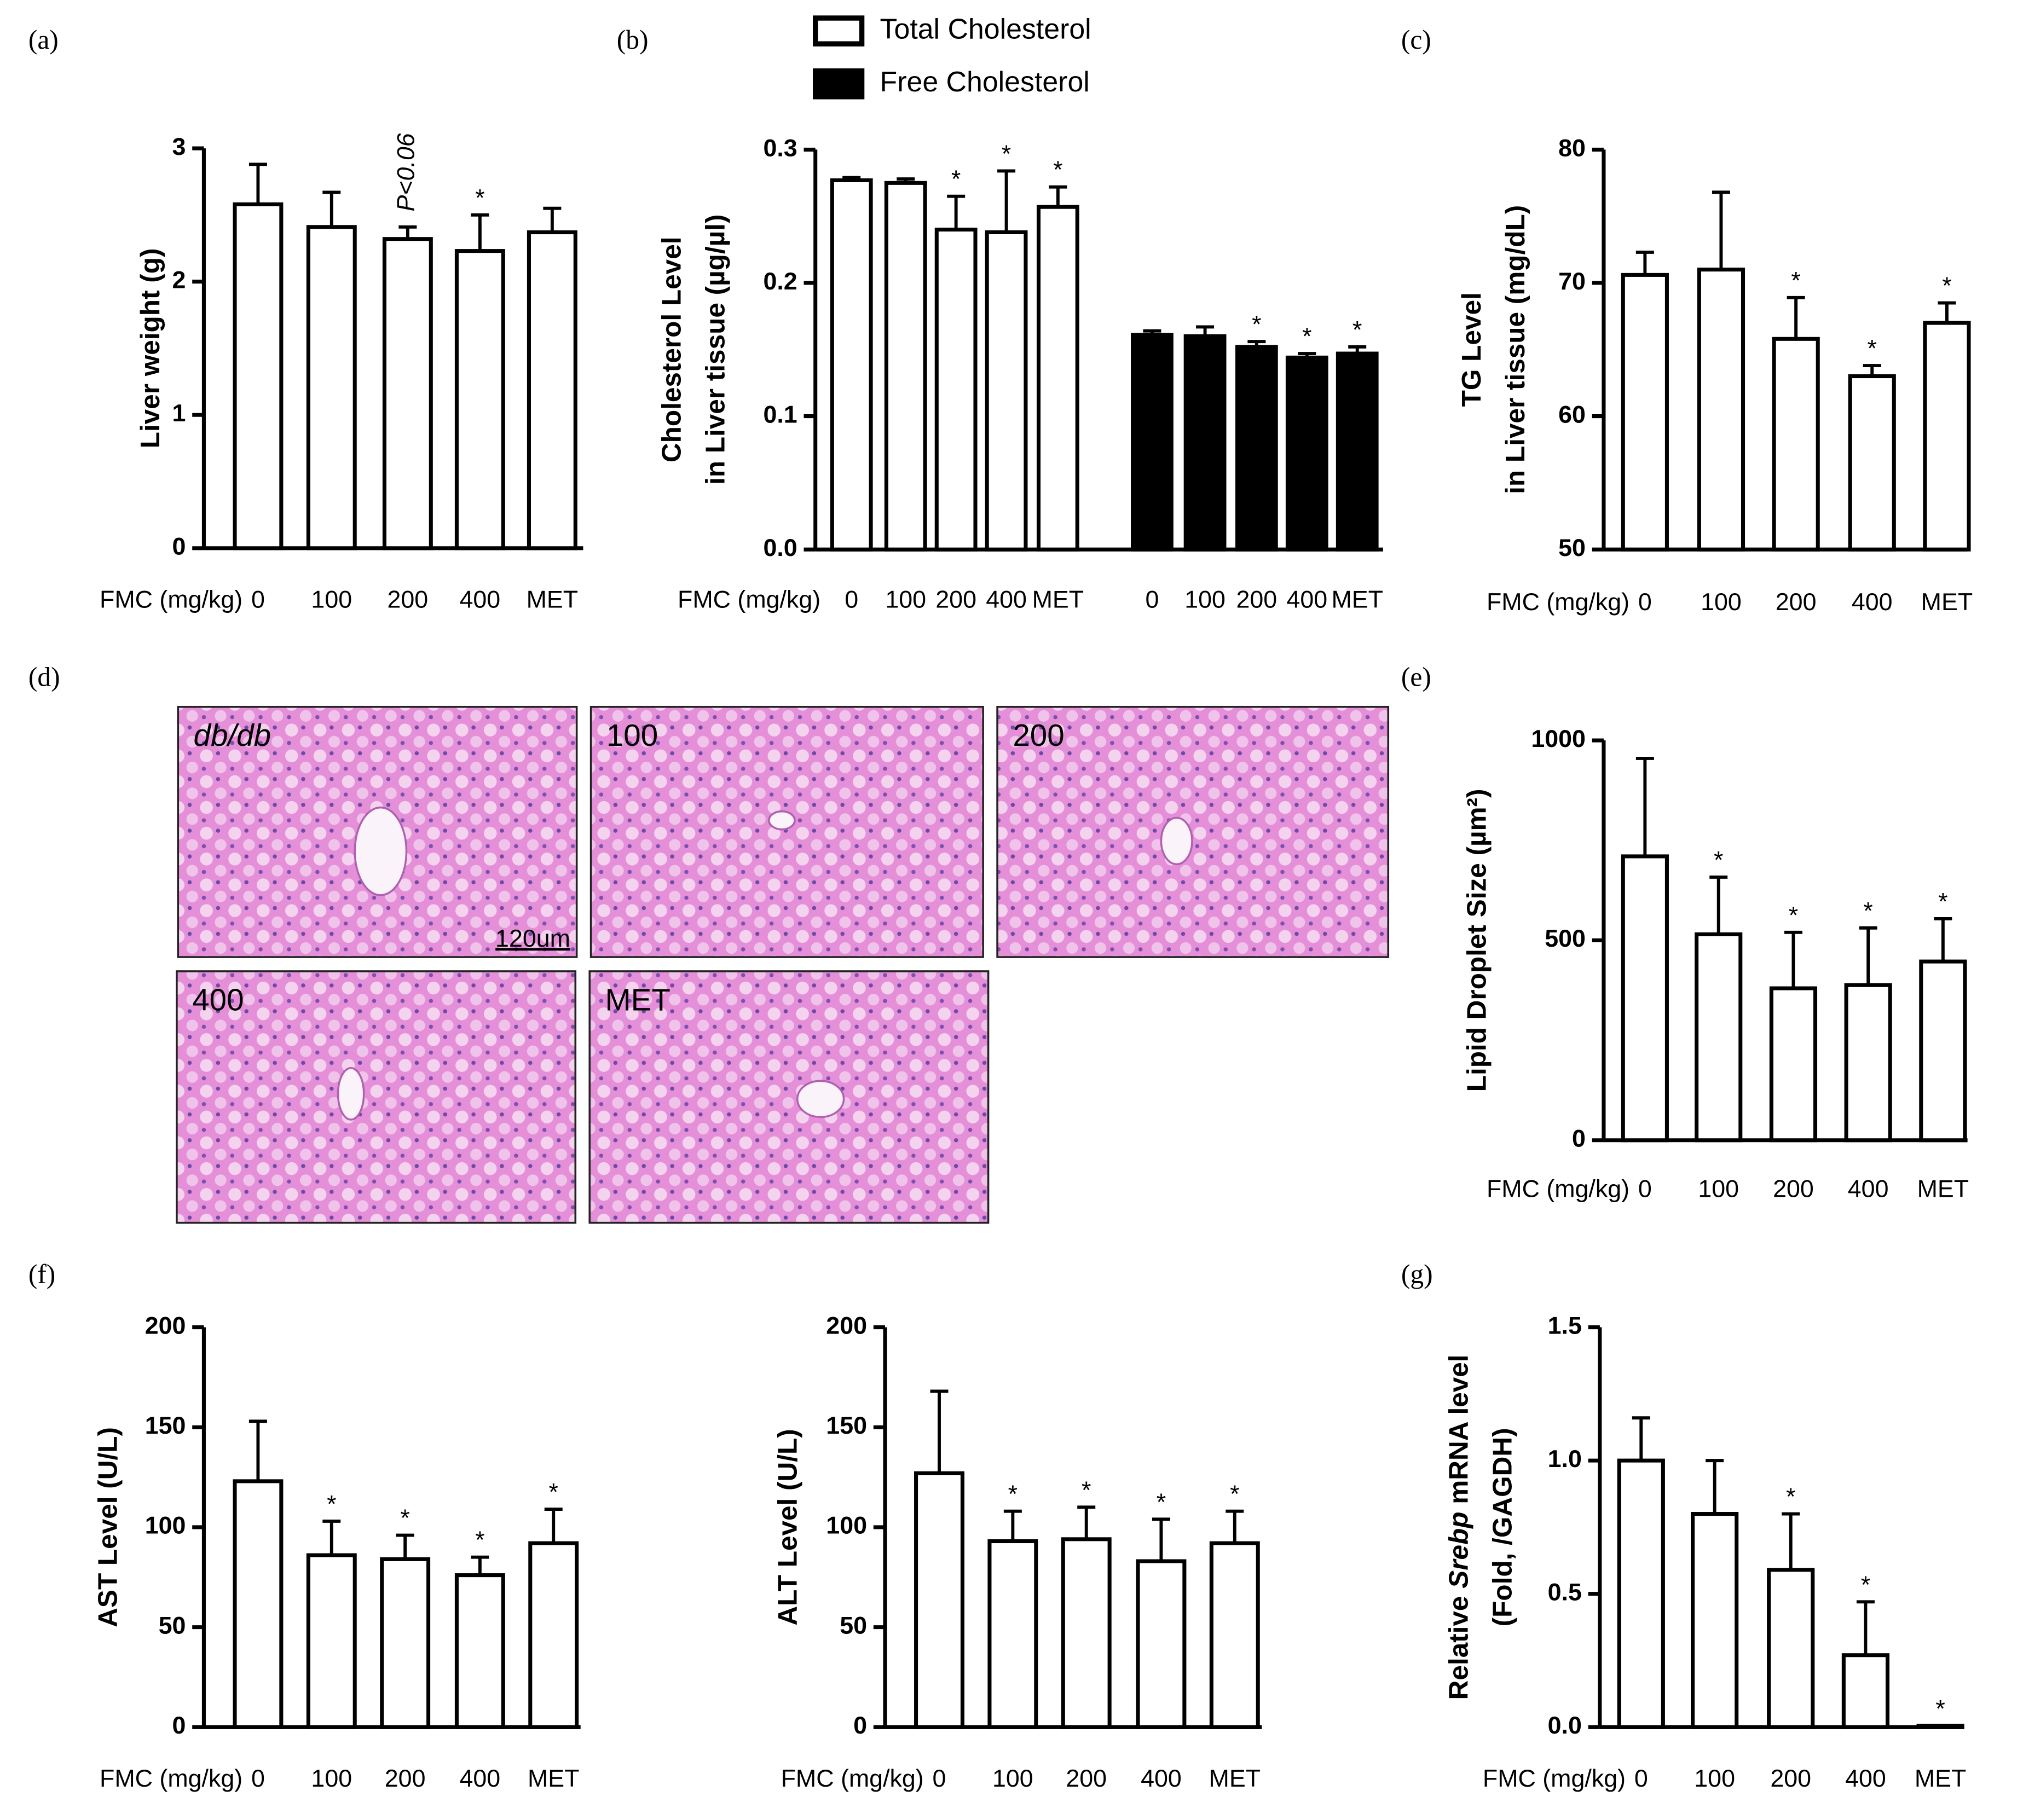 The width and height of the screenshot is (2023, 1820). I want to click on panel-label: (g), so click(1417, 1274).